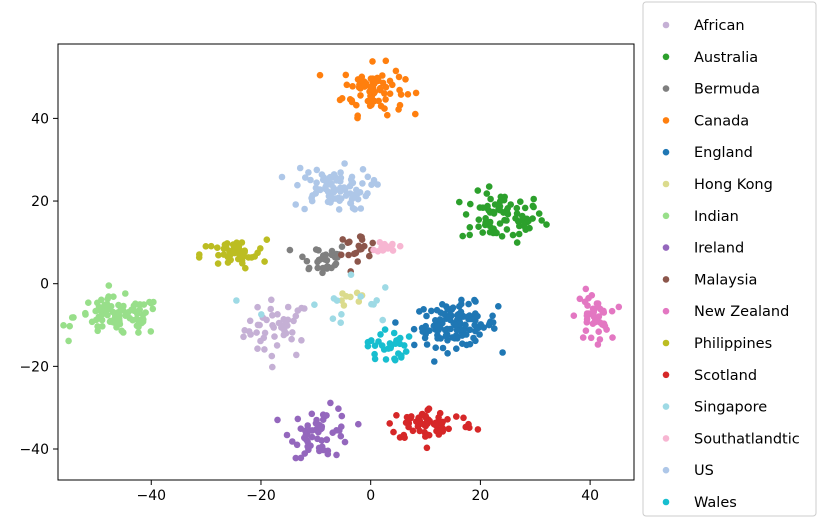 The height and width of the screenshot is (529, 830). Describe the element at coordinates (721, 121) in the screenshot. I see `legend-label-canada: Canada` at that location.